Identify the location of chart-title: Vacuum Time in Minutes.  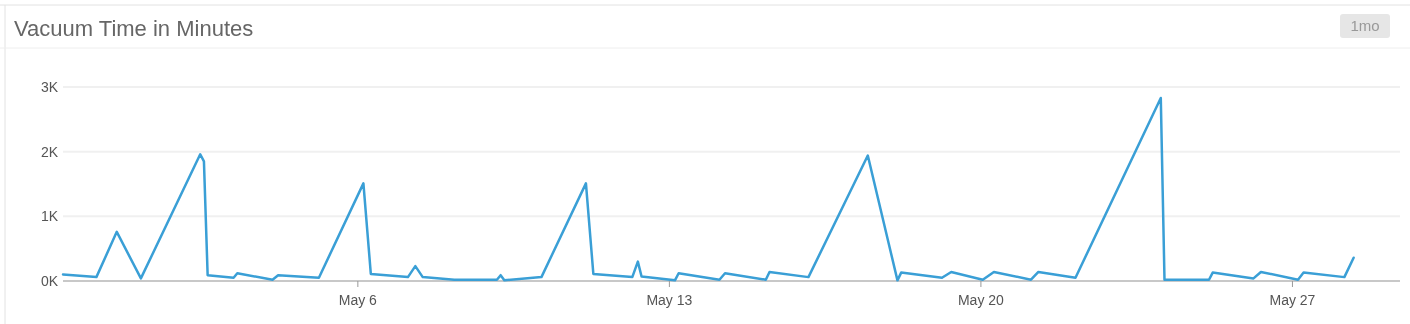
(134, 28).